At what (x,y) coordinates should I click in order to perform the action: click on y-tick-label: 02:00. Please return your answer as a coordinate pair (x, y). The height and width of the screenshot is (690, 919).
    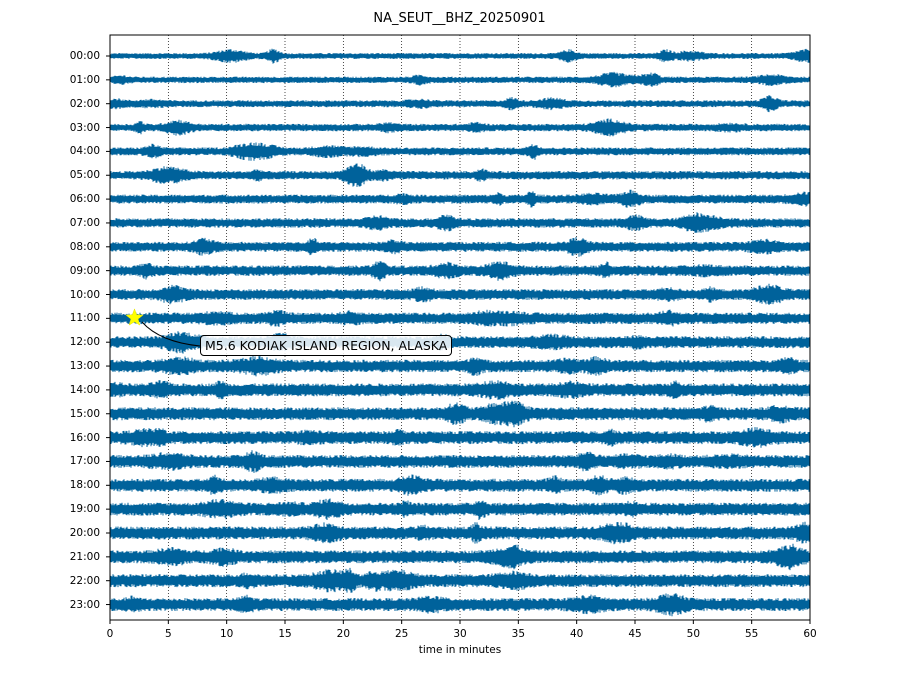
    Looking at the image, I should click on (84, 103).